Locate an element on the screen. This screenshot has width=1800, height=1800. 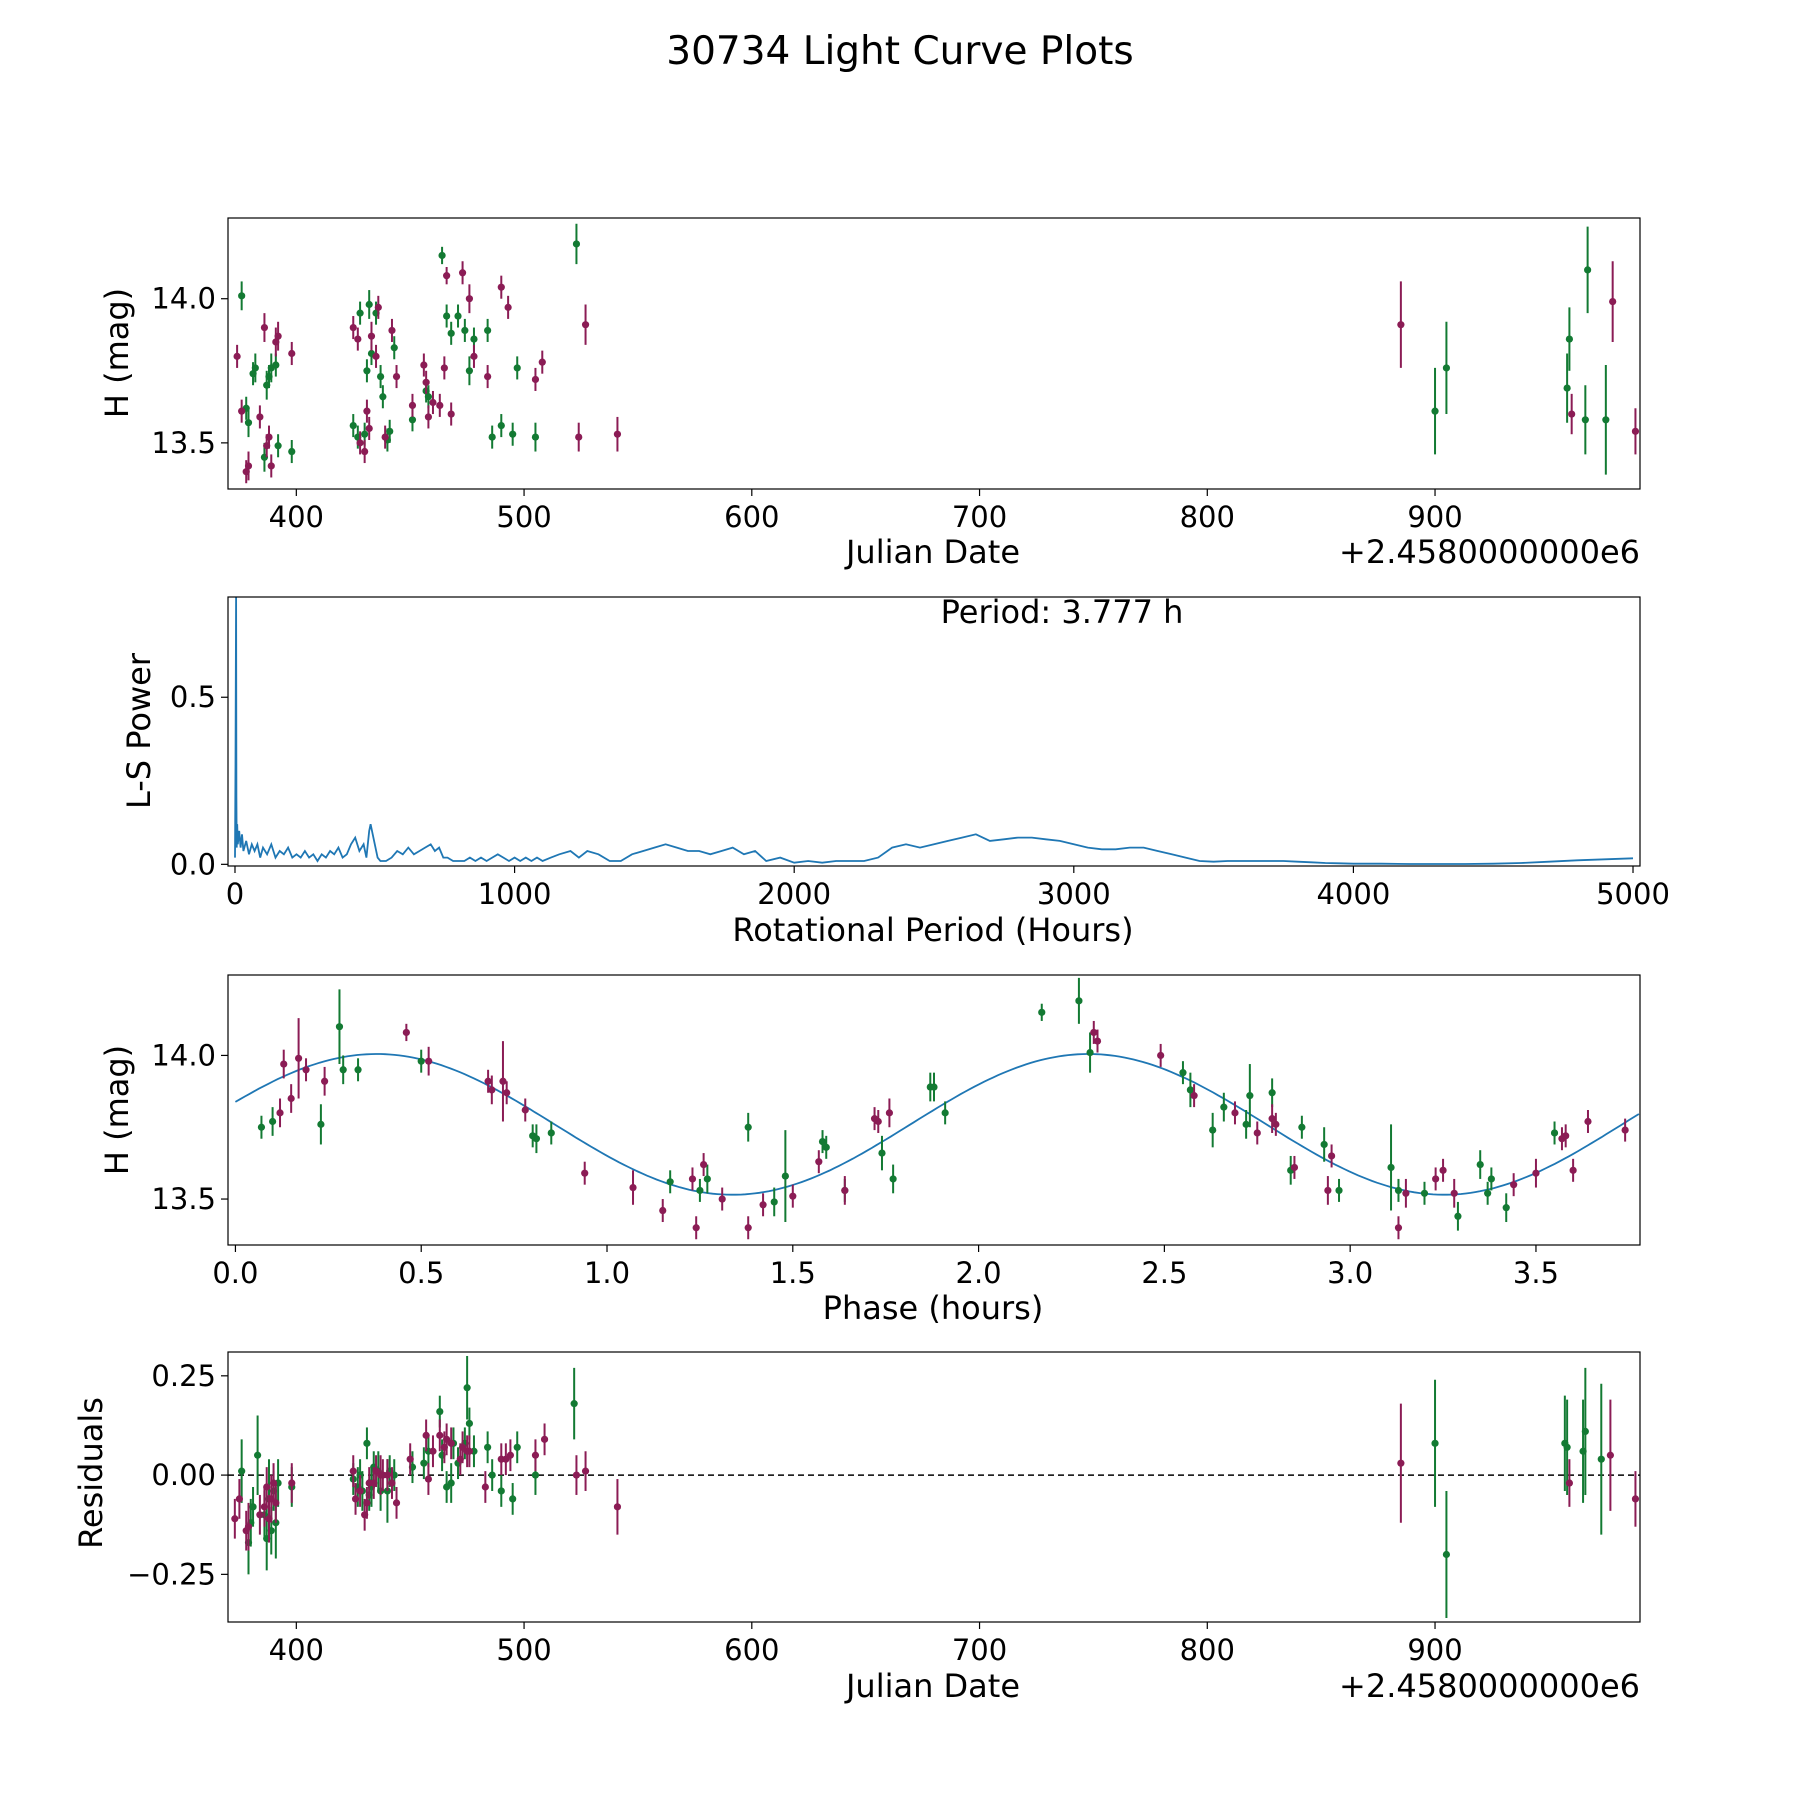
lightcurve-plot-area is located at coordinates (936, 353).